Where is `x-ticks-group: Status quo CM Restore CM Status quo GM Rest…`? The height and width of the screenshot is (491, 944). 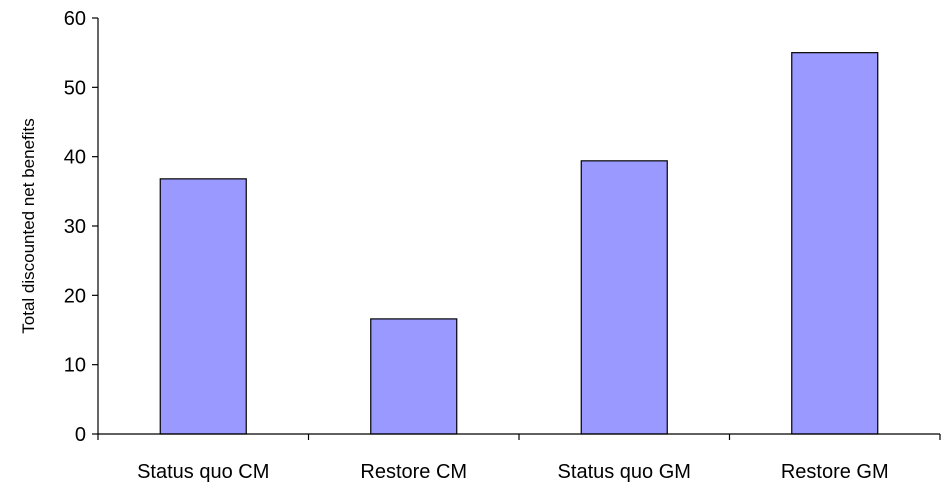 x-ticks-group: Status quo CM Restore CM Status quo GM Rest… is located at coordinates (519, 458).